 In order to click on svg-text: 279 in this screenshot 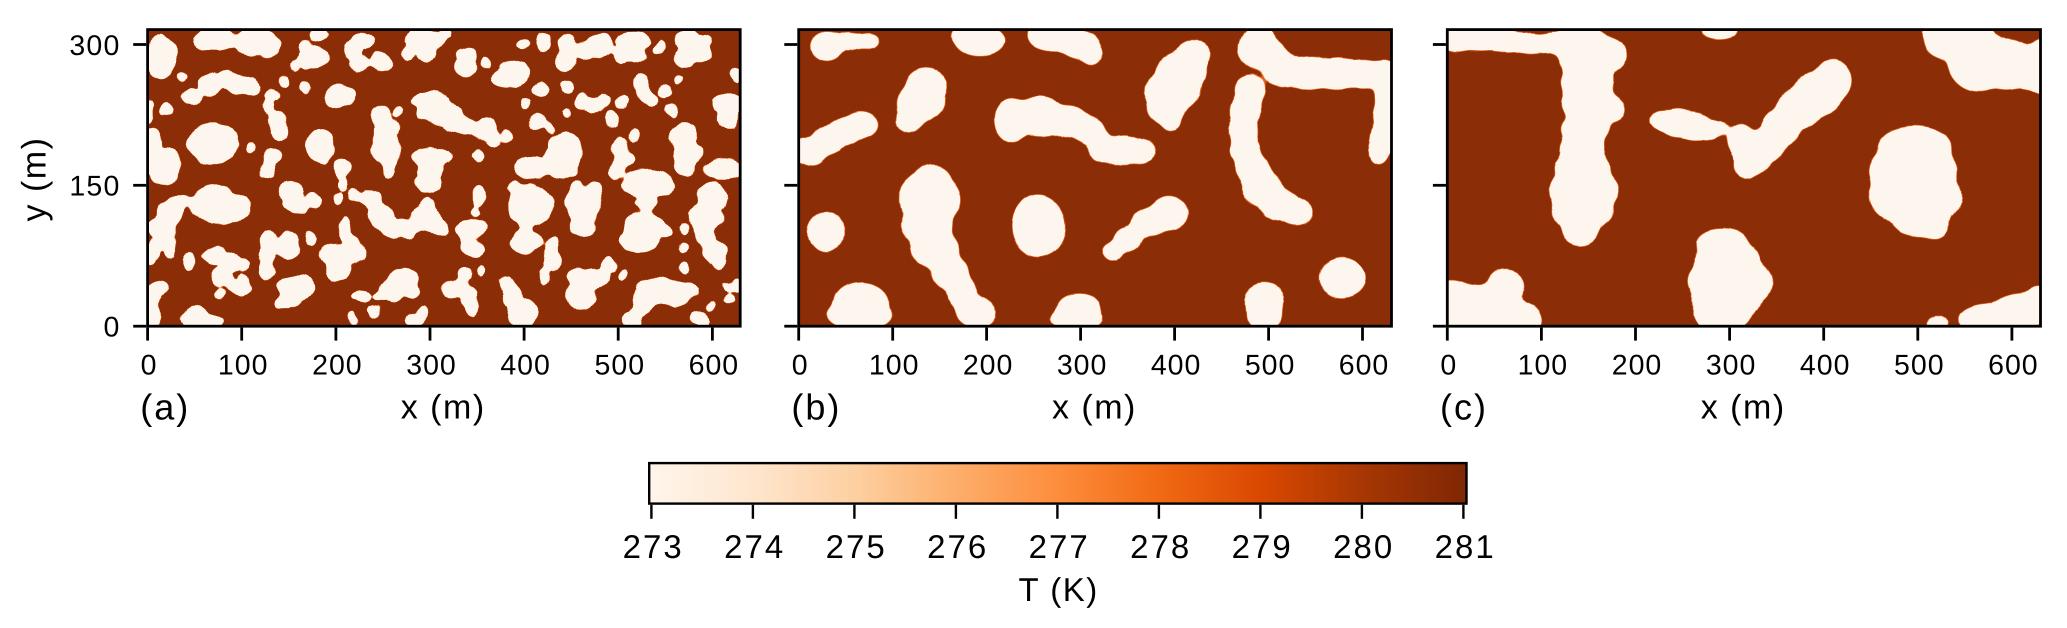, I will do `click(1262, 546)`.